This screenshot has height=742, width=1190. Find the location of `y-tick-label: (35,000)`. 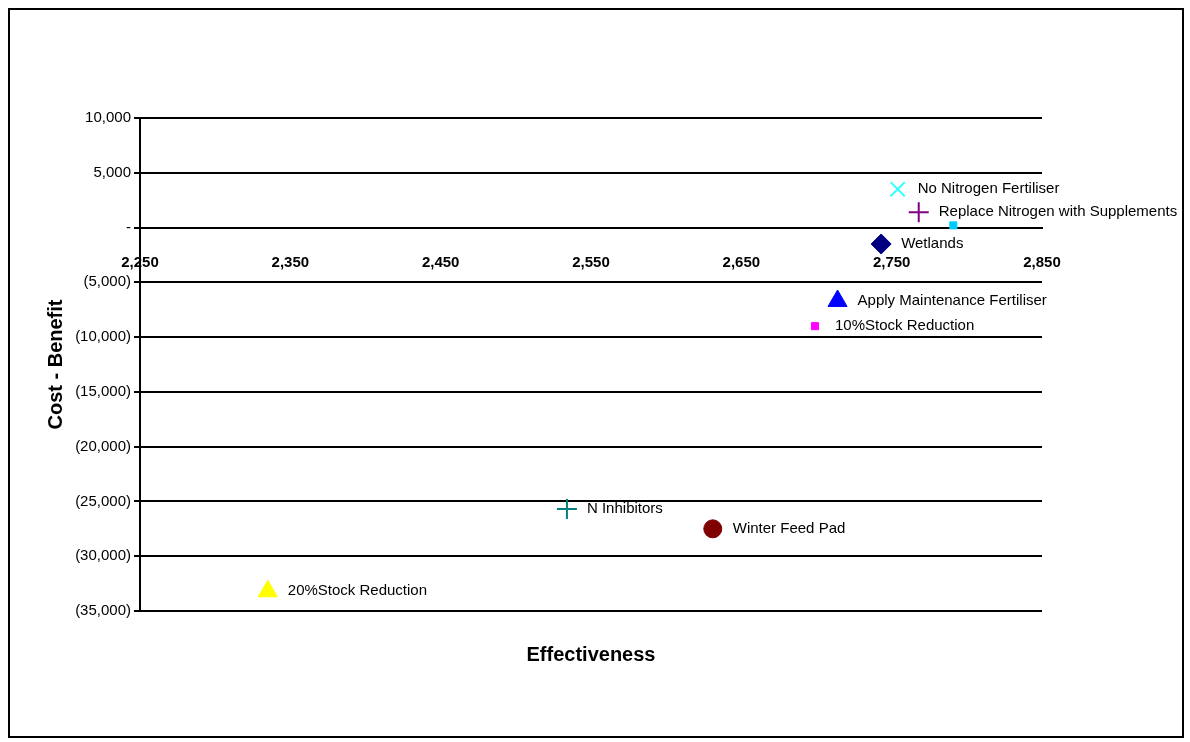

y-tick-label: (35,000) is located at coordinates (103, 610).